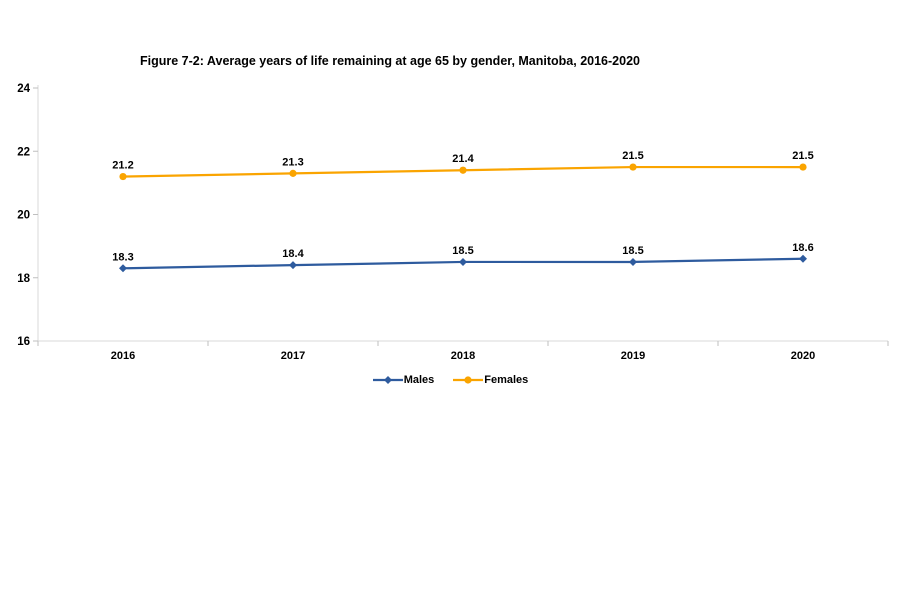 This screenshot has height=600, width=900. Describe the element at coordinates (122, 257) in the screenshot. I see `data-label-males: 18.3` at that location.